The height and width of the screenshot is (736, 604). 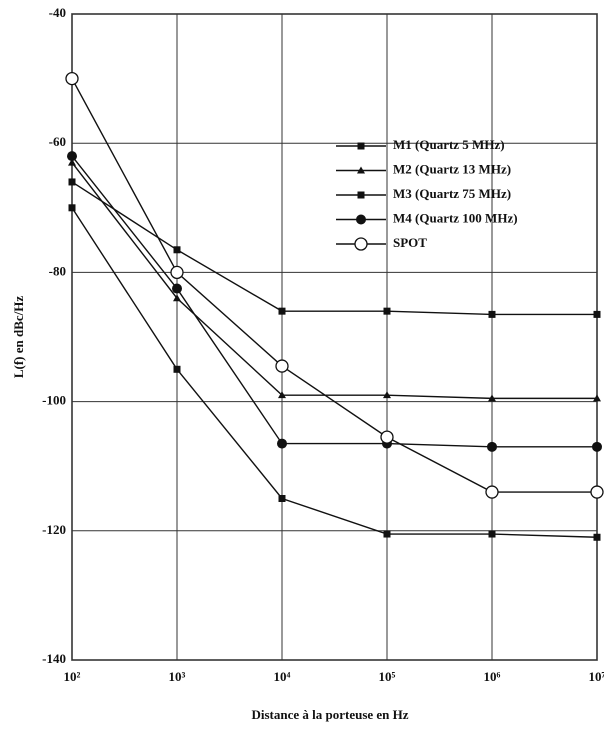 What do you see at coordinates (452, 193) in the screenshot?
I see `legend-label: M3 (Quartz 75 MHz)` at bounding box center [452, 193].